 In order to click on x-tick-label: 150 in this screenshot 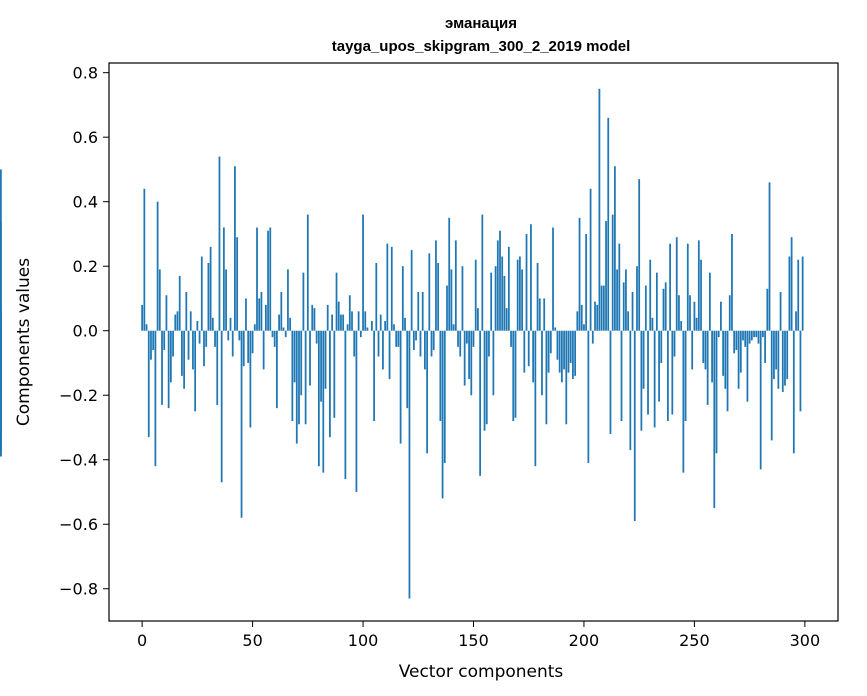, I will do `click(473, 640)`.